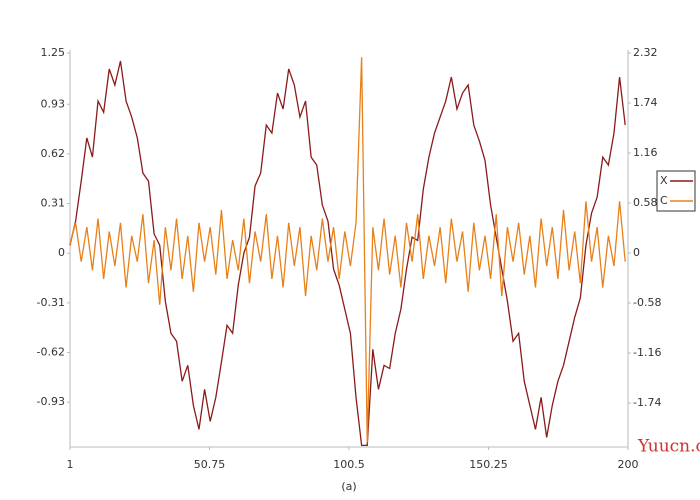 Image resolution: width=700 pixels, height=500 pixels. I want to click on y2-tick-label: 0.58, so click(645, 202).